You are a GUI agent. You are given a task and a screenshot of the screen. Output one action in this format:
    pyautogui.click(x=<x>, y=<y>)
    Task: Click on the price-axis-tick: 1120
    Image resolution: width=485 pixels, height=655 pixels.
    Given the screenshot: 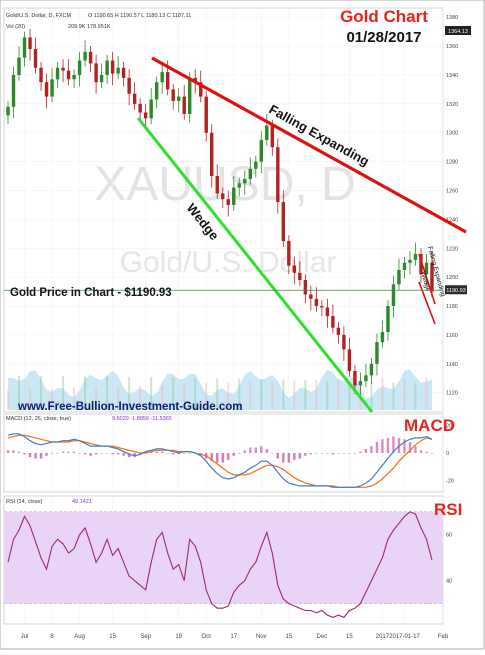 What is the action you would take?
    pyautogui.click(x=452, y=394)
    